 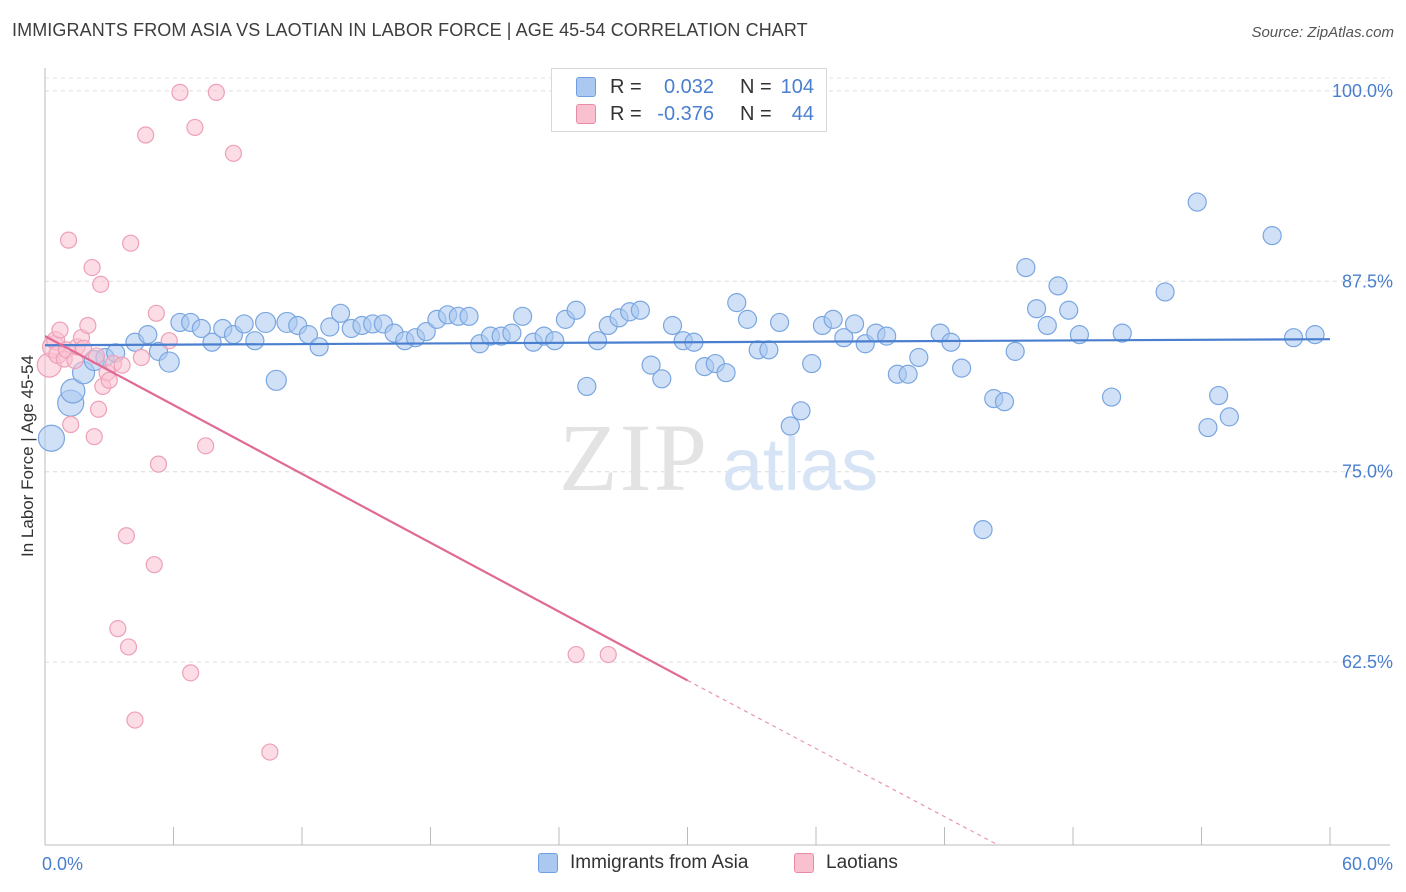 What do you see at coordinates (800, 464) in the screenshot?
I see `watermark-atlas: atlas` at bounding box center [800, 464].